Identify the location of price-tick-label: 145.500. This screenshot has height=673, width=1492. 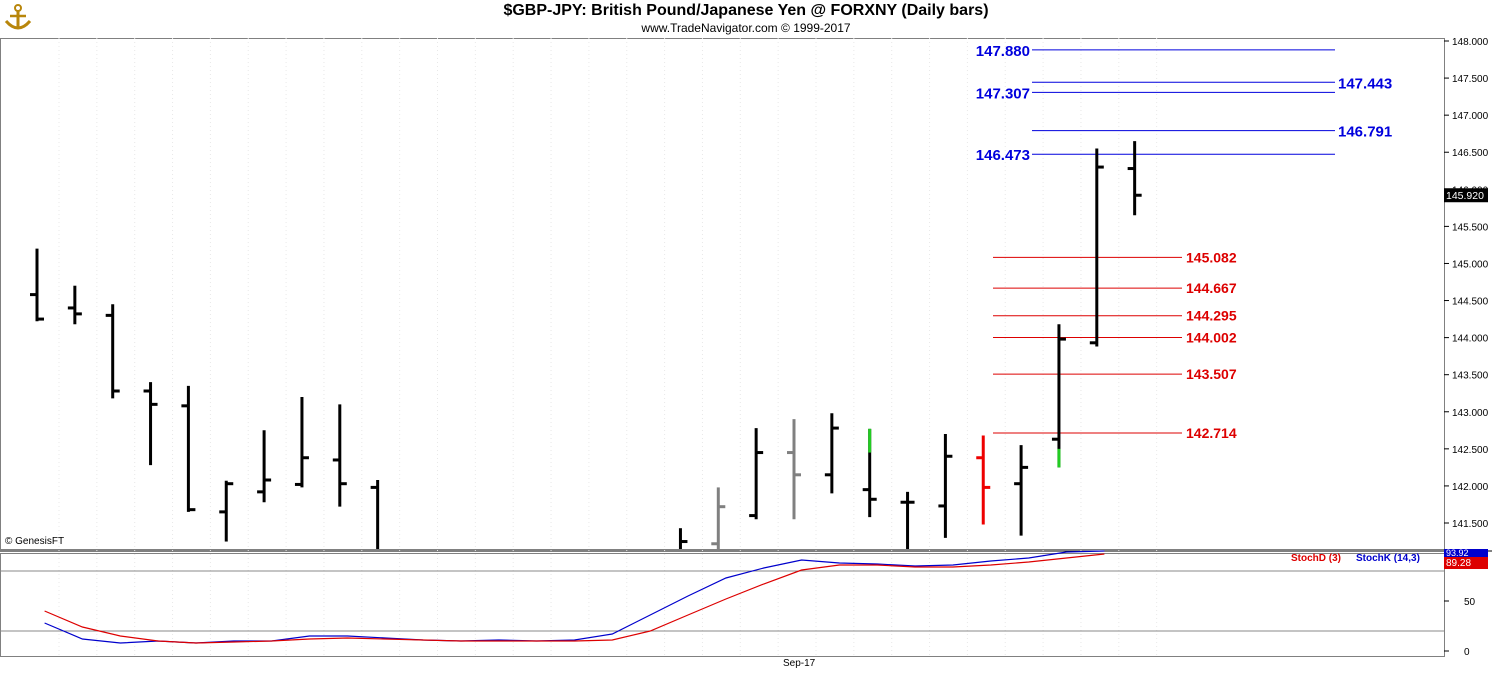
(1470, 227).